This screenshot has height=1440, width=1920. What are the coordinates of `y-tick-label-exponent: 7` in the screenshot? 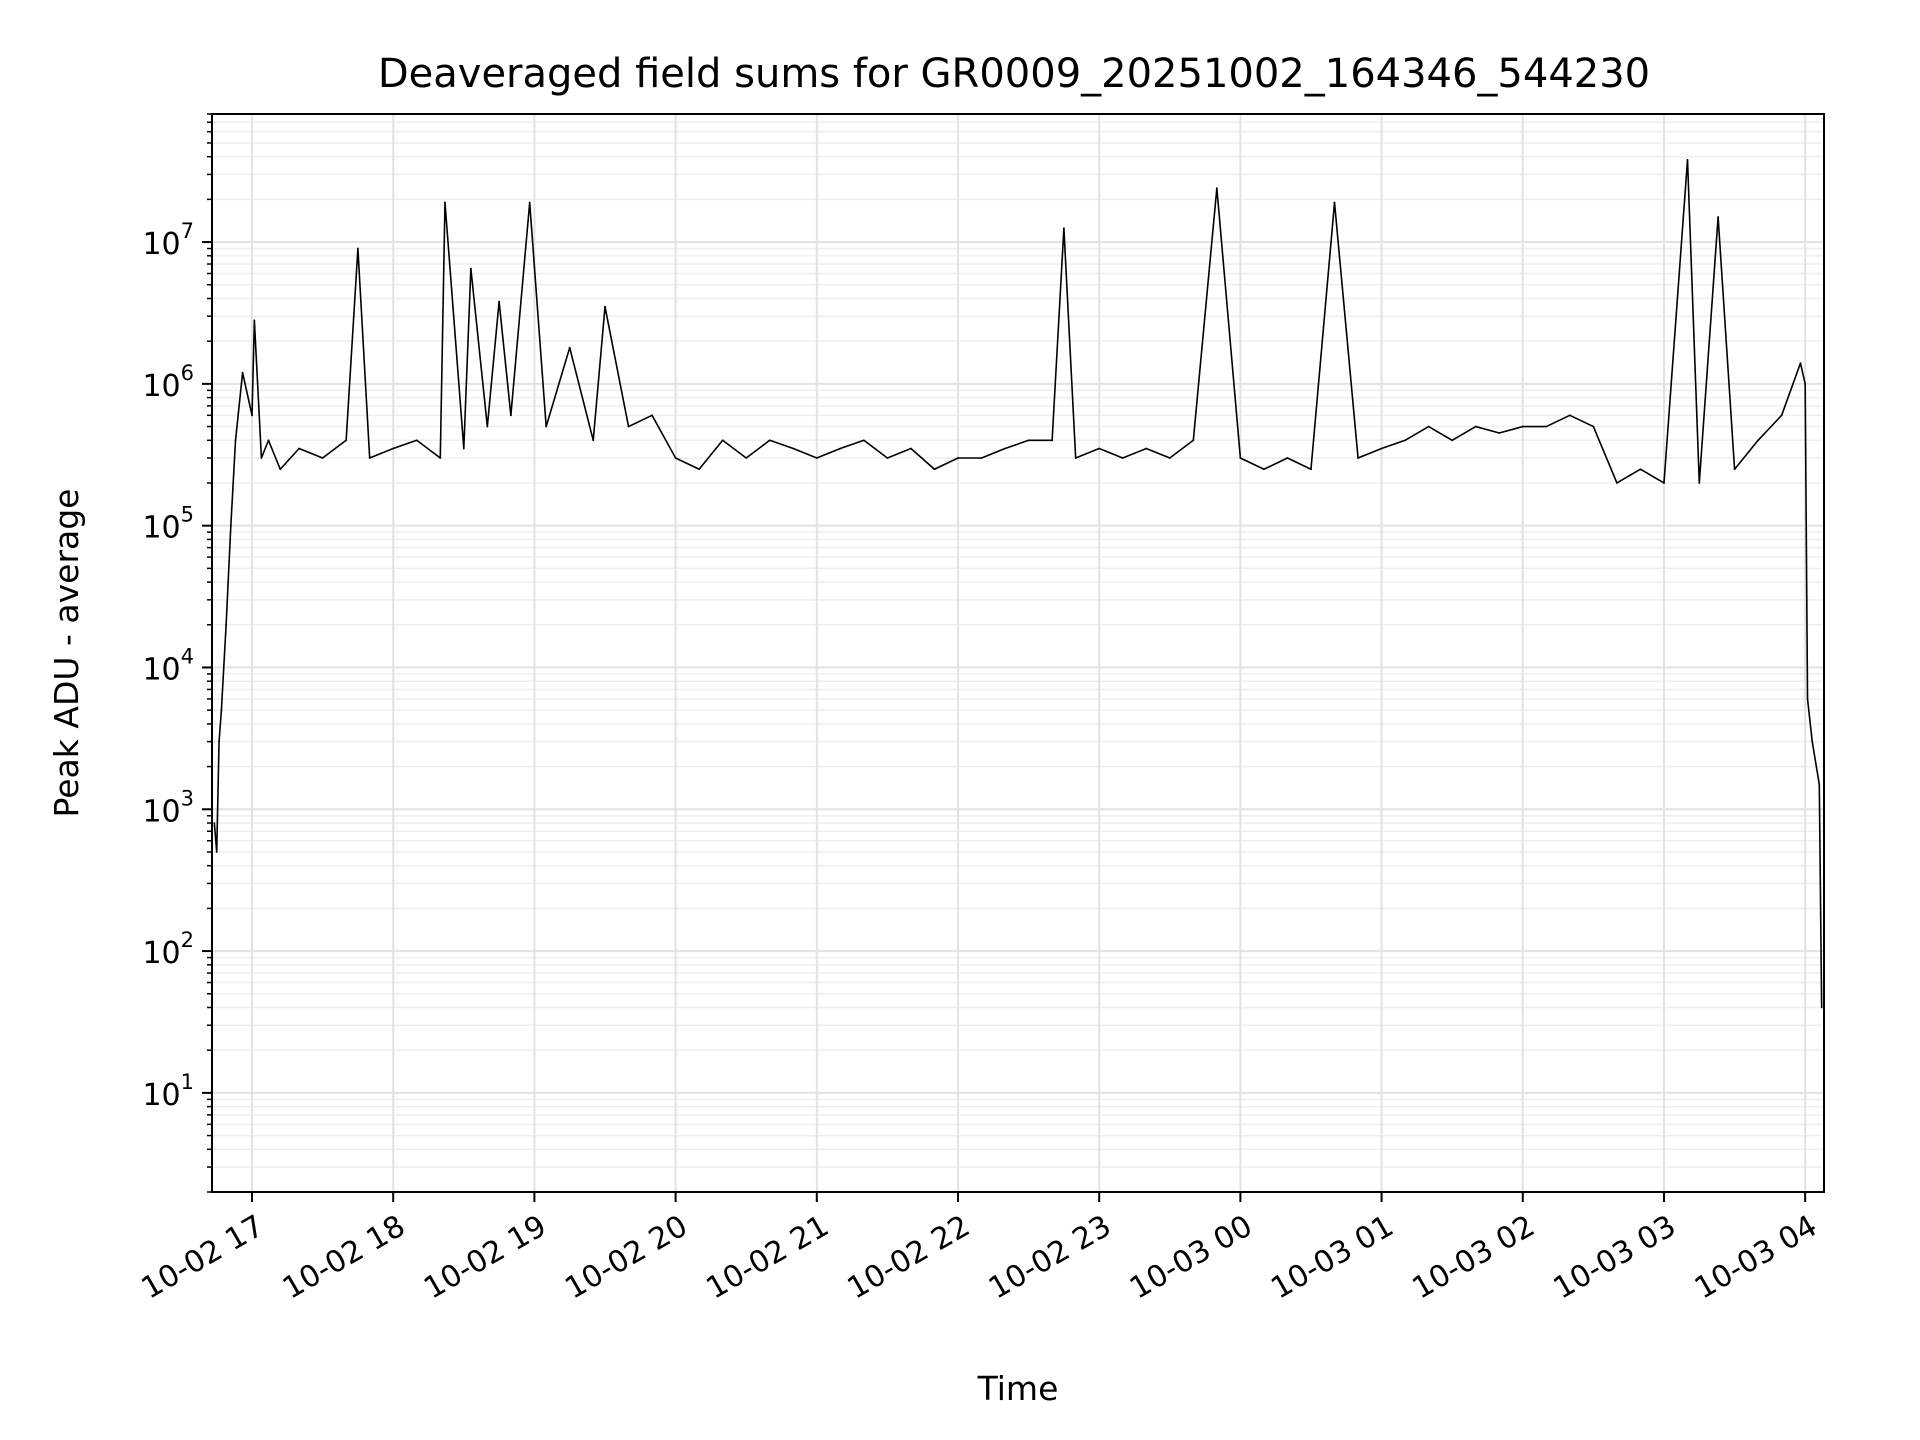 It's located at (187, 231).